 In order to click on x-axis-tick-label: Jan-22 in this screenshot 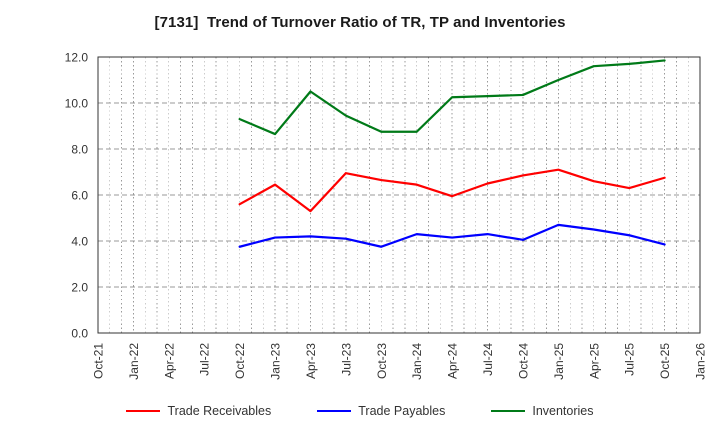, I will do `click(134, 361)`.